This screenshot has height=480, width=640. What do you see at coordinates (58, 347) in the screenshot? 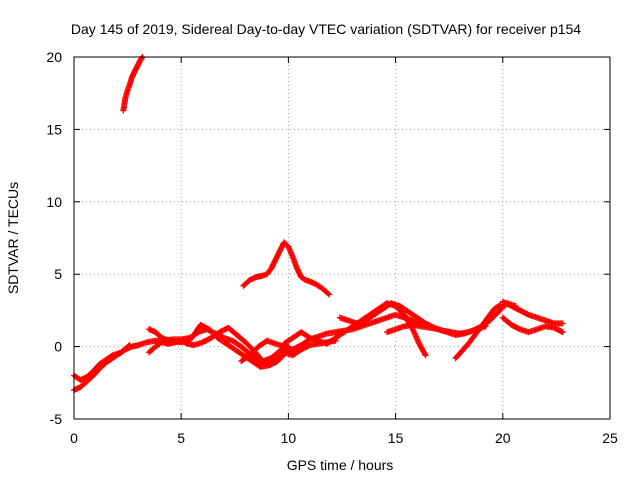
I see `y-tick-label: 0` at bounding box center [58, 347].